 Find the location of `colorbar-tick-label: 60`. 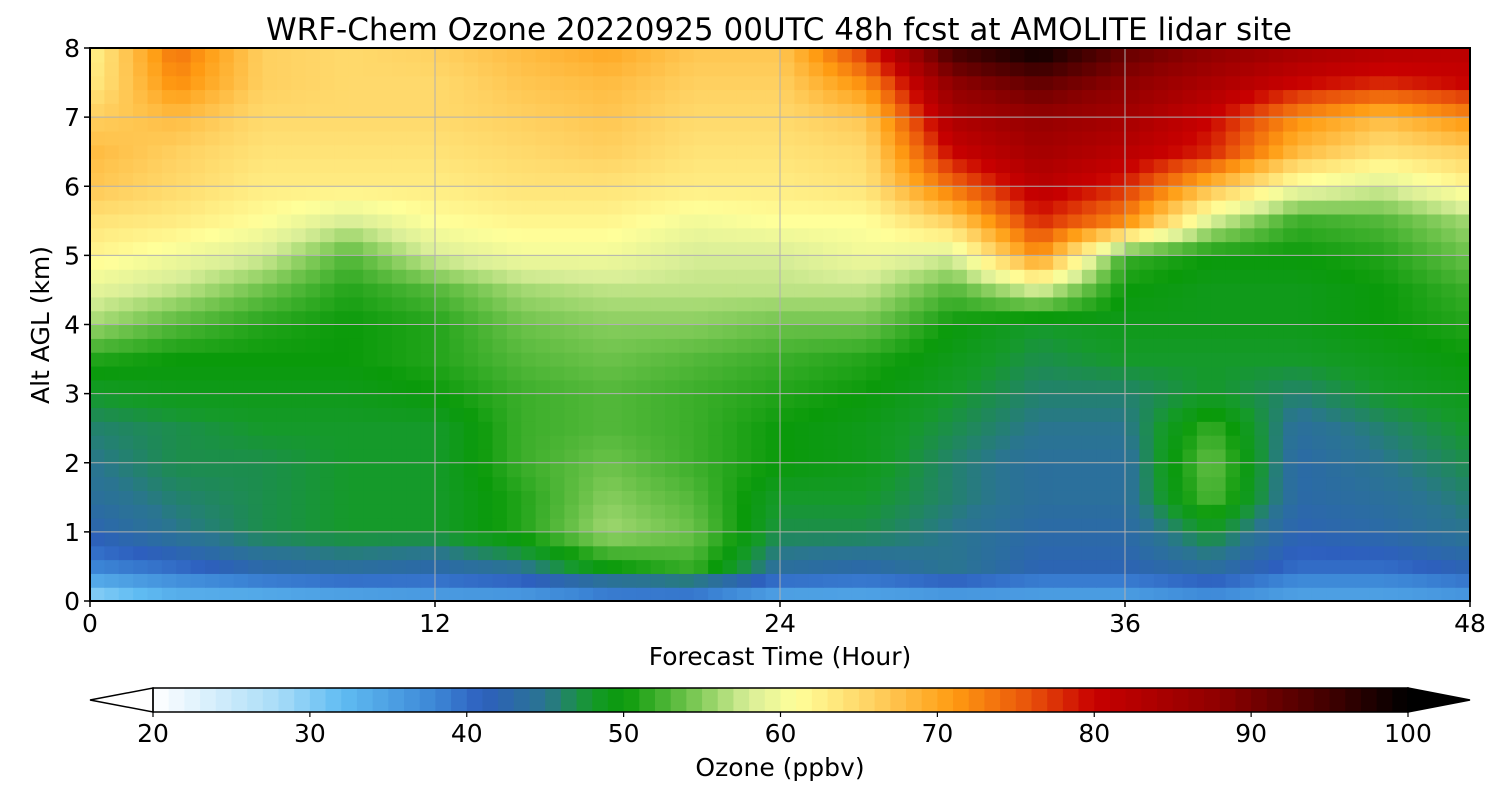

colorbar-tick-label: 60 is located at coordinates (781, 733).